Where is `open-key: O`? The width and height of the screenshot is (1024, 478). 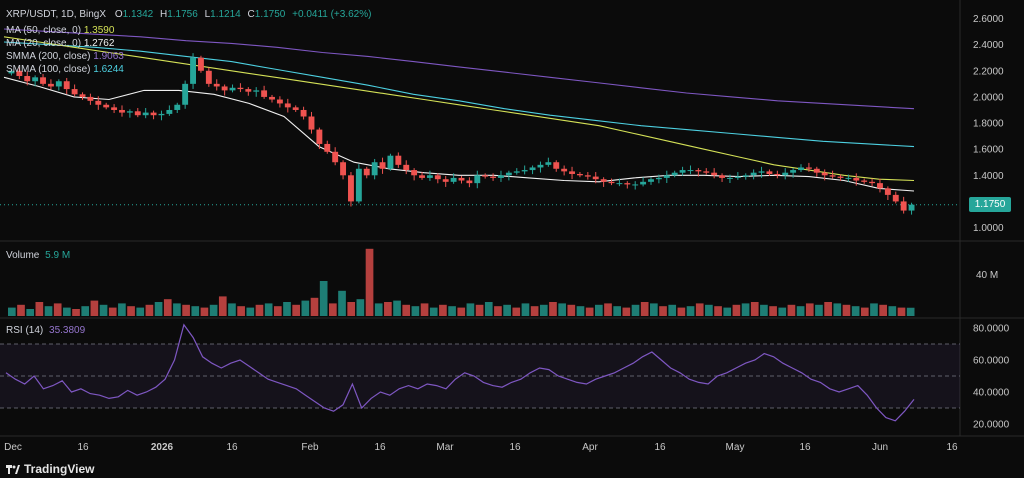 open-key: O is located at coordinates (118, 14).